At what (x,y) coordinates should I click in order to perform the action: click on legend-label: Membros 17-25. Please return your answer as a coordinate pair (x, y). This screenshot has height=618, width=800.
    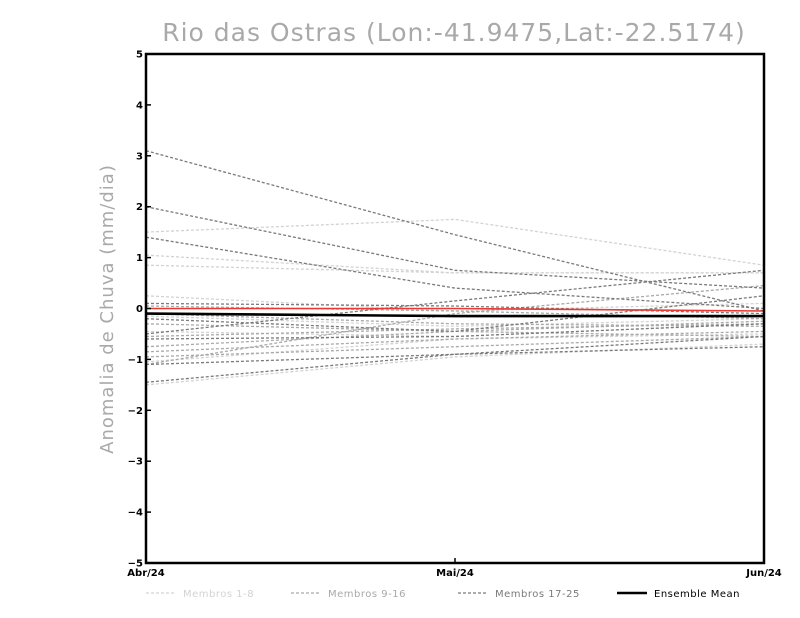
    Looking at the image, I should click on (537, 594).